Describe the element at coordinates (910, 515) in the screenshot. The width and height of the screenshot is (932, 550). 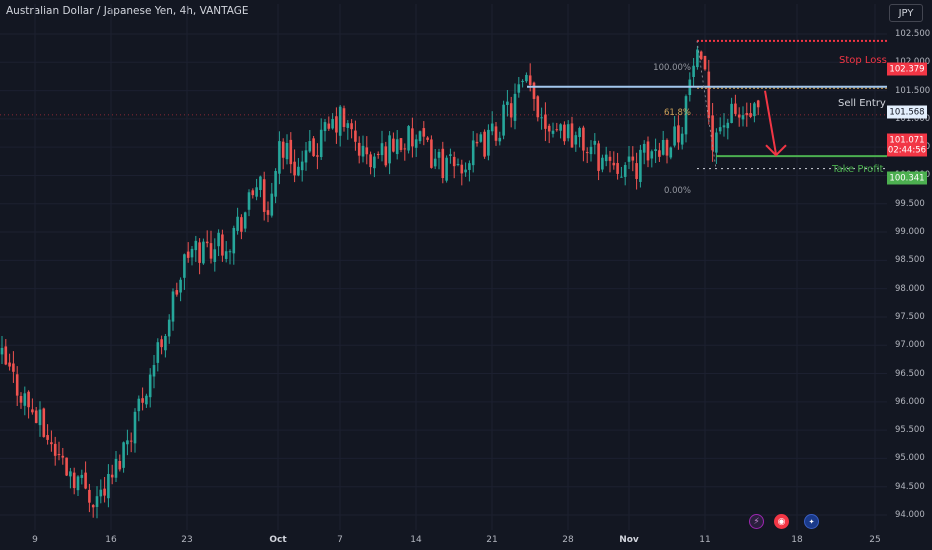
I see `price-tick-label: 94.000` at that location.